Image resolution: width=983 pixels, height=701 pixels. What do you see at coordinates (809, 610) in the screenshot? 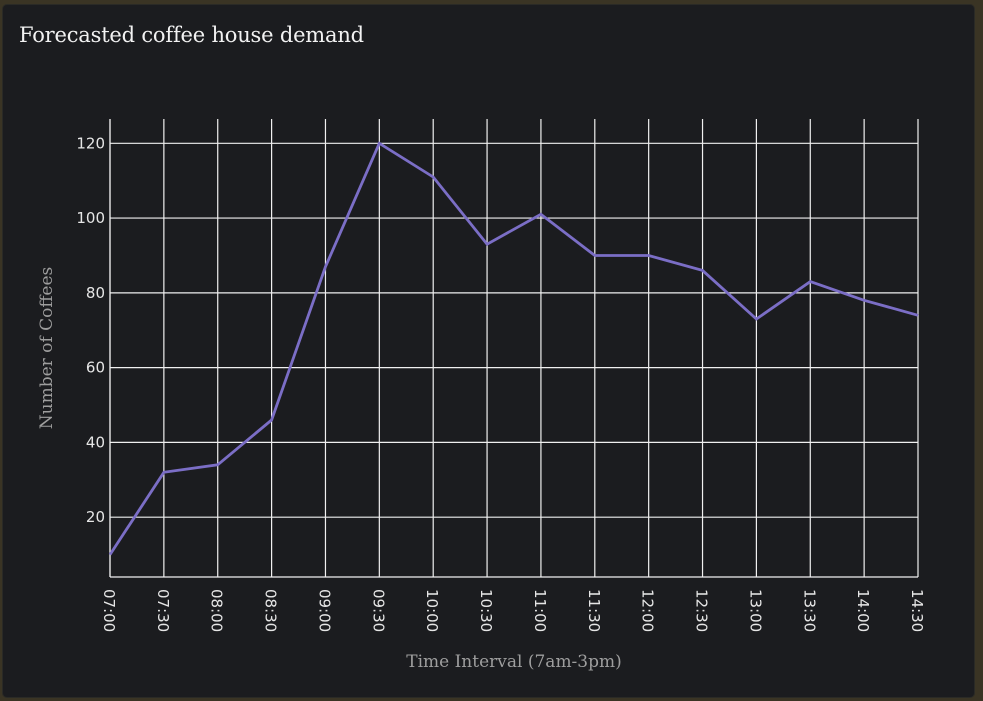
I see `x-tick-label: 13:30` at bounding box center [809, 610].